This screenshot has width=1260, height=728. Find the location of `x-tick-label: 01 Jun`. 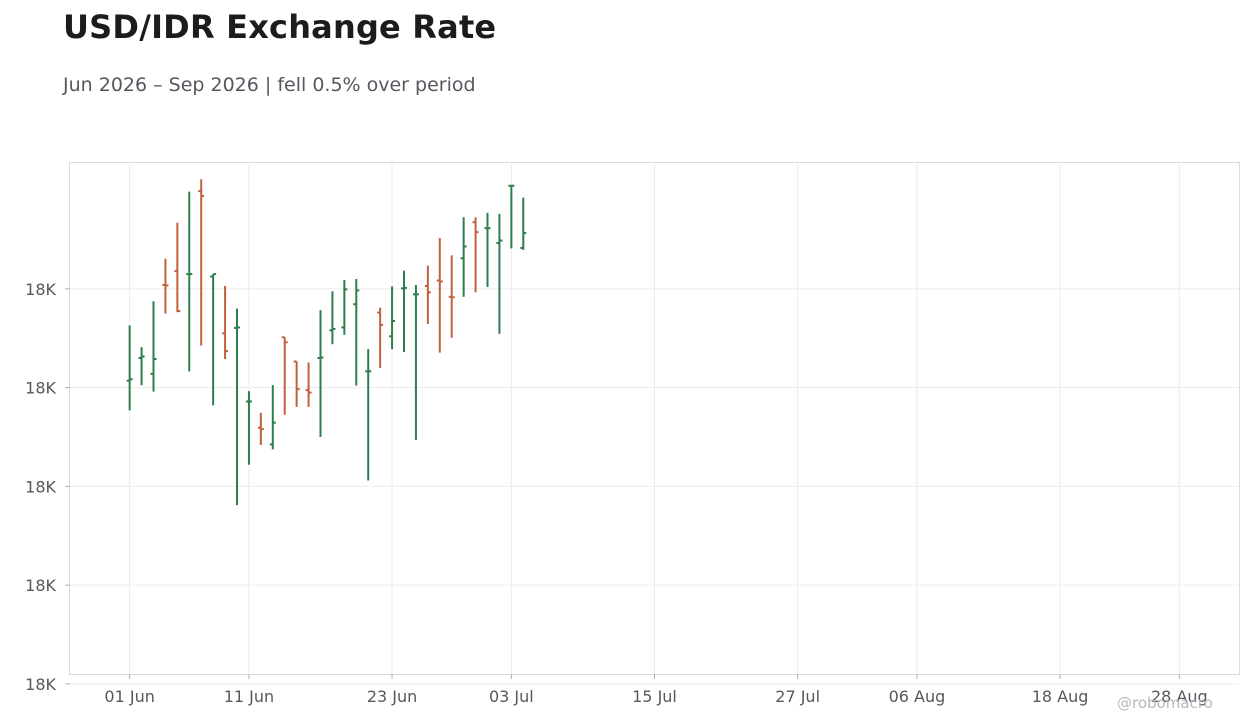

x-tick-label: 01 Jun is located at coordinates (129, 696).